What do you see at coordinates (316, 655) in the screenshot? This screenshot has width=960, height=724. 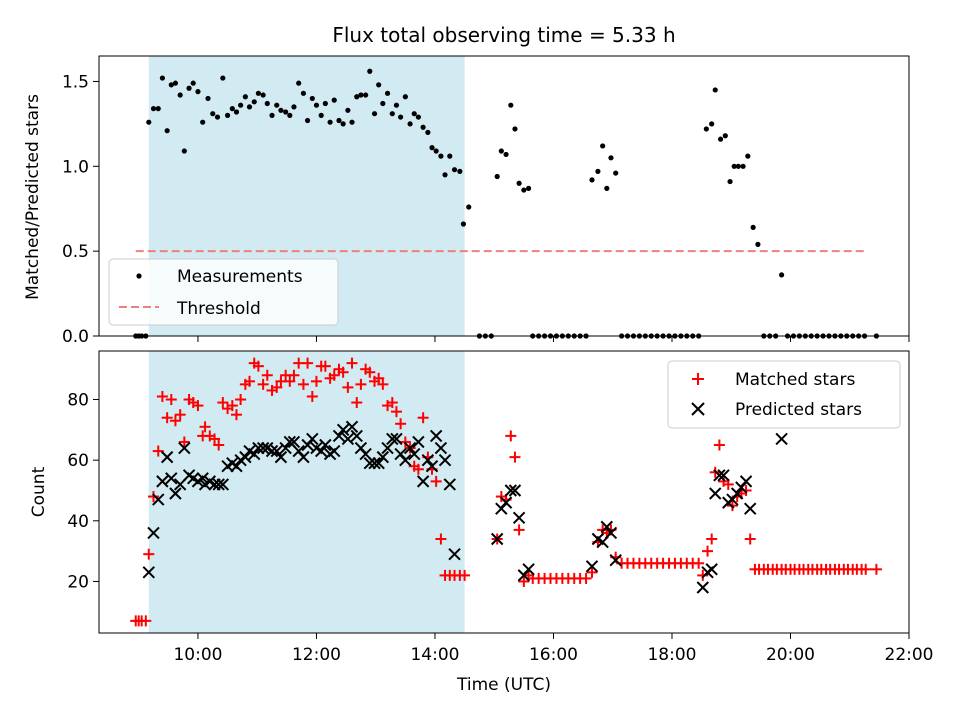 I see `bottom-xtick-label-1: 12:00` at bounding box center [316, 655].